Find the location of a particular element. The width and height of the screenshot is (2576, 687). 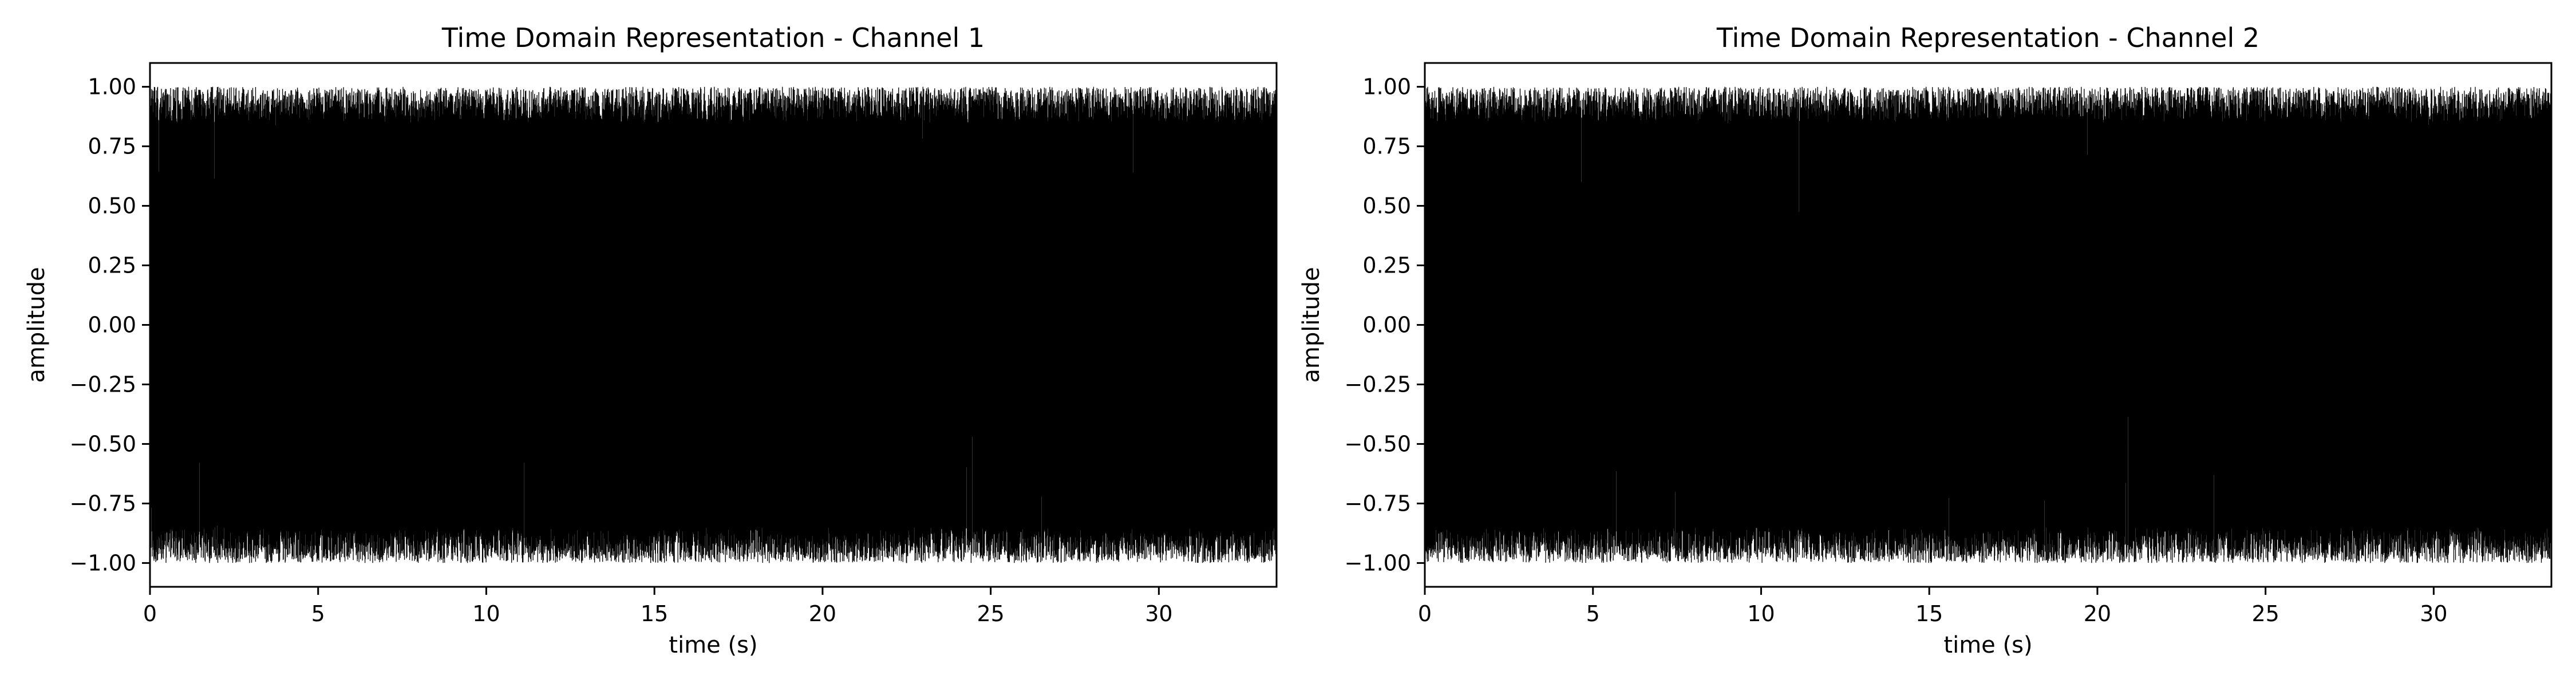

chart-title: Time Domain Representation - Channel 1 is located at coordinates (713, 38).